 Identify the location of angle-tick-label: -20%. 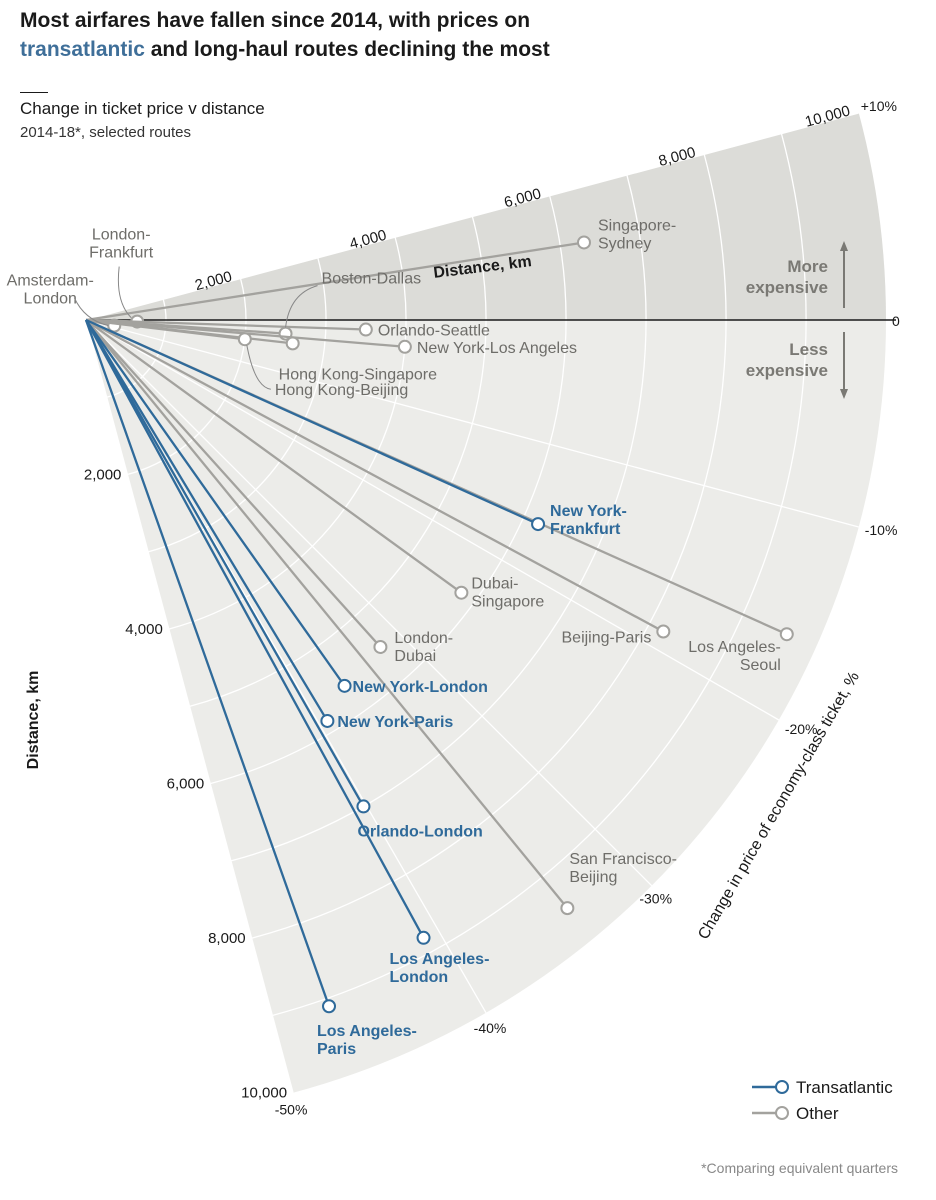
(801, 729).